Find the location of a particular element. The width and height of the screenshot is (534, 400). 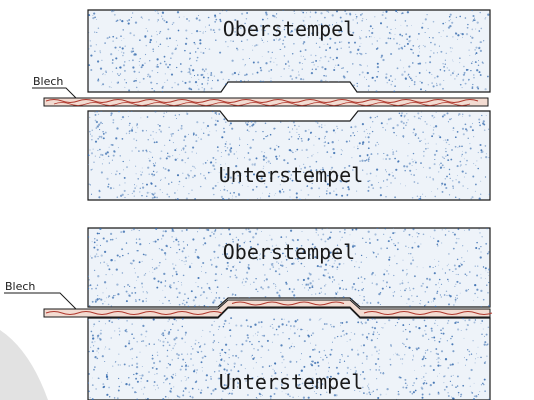

sheet-metal is located at coordinates (266, 102).